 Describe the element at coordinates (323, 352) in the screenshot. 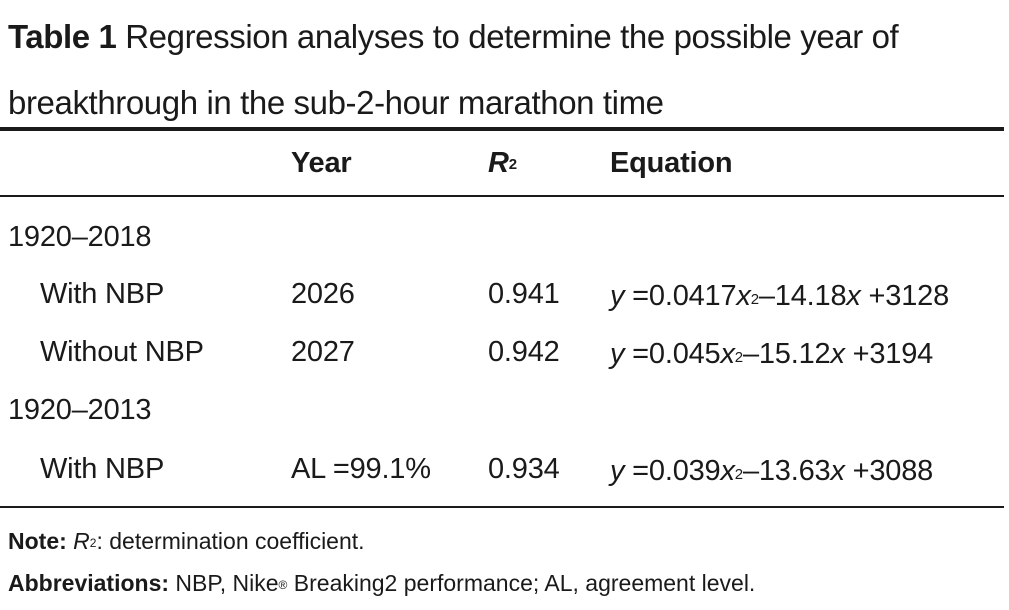

I see `row-year: 2027` at that location.